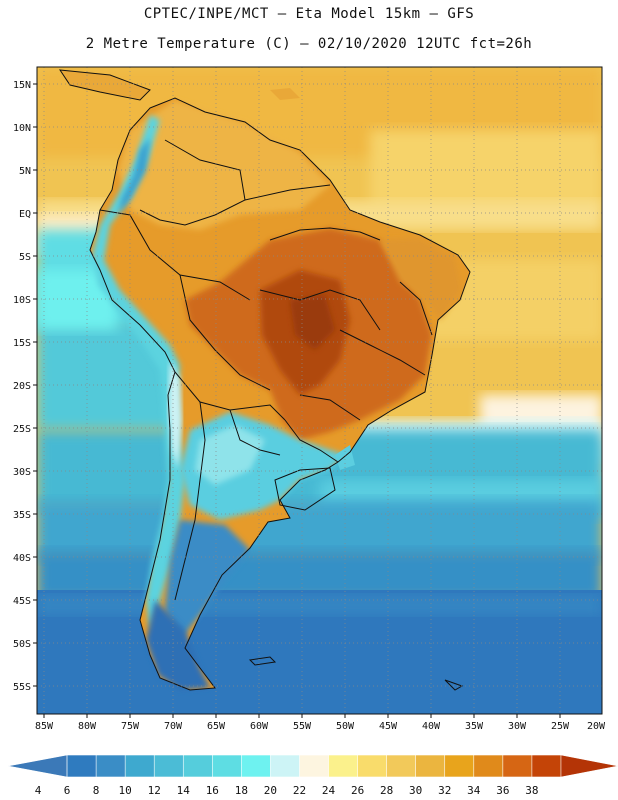  What do you see at coordinates (345, 726) in the screenshot?
I see `lon-label: 50W` at bounding box center [345, 726].